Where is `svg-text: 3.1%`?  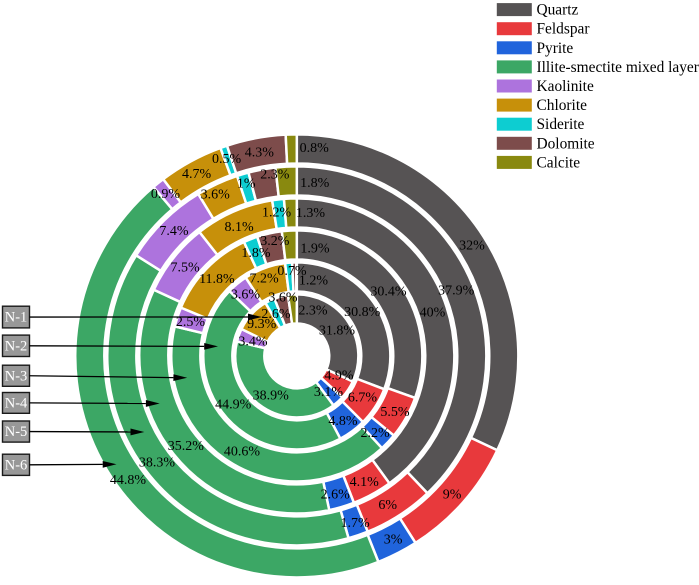 svg-text: 3.1% is located at coordinates (329, 392).